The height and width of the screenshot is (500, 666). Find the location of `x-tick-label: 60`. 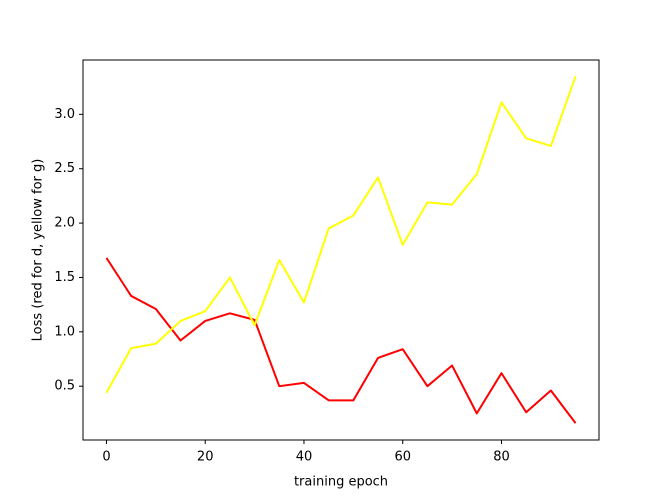

x-tick-label: 60 is located at coordinates (402, 457).